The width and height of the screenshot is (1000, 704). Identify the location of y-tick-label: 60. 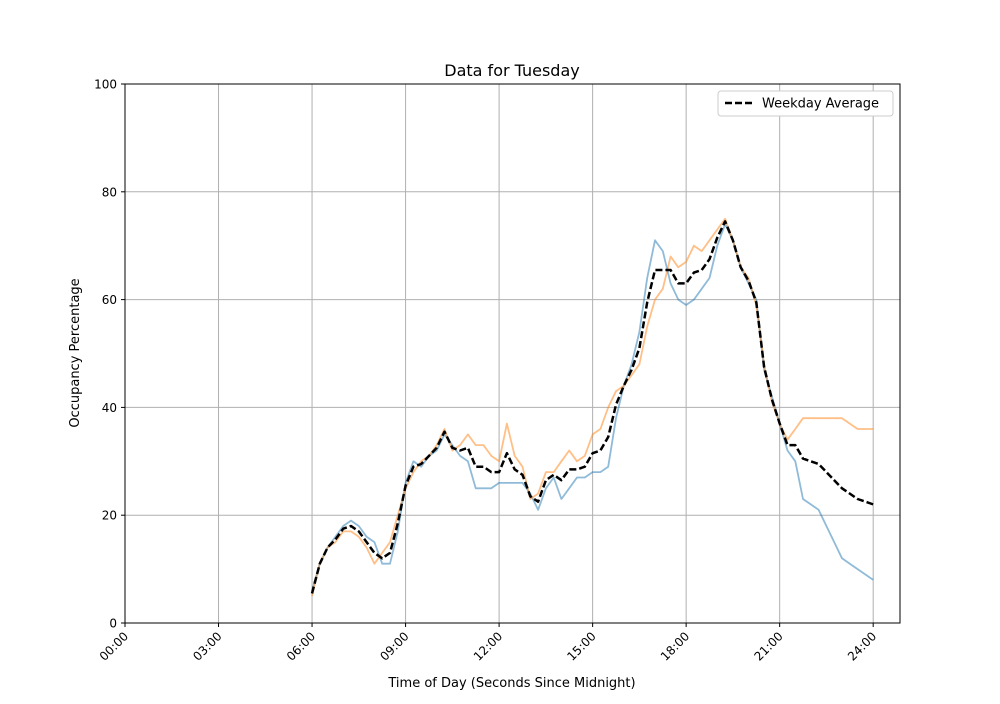
(109, 300).